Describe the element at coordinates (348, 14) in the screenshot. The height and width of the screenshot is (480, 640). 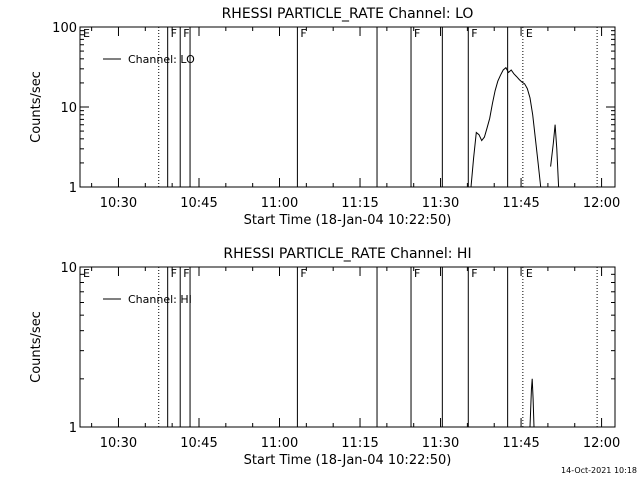
I see `chart-title-lo: RHESSI PARTICLE_RATE Channel: LO` at that location.